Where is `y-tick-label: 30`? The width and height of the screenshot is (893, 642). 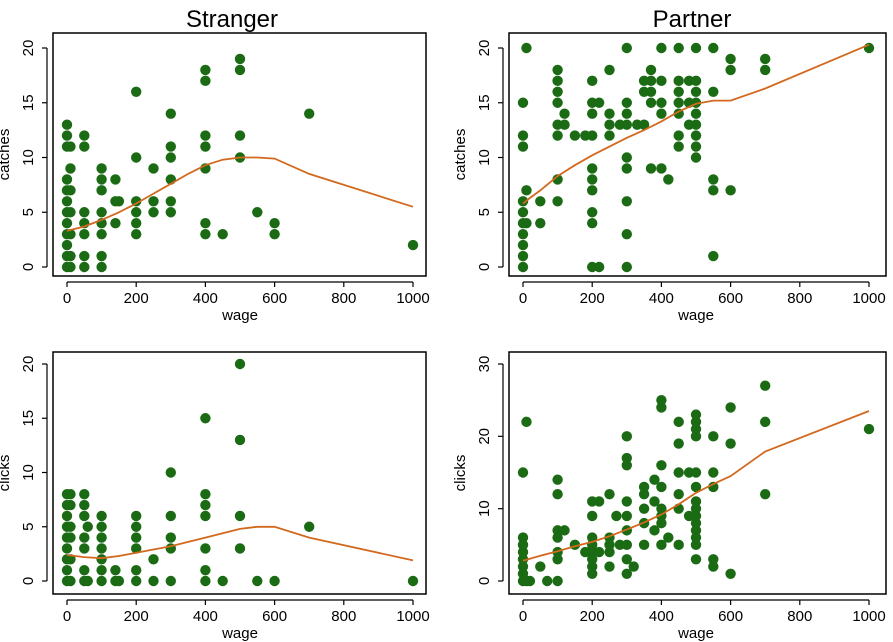
y-tick-label: 30 is located at coordinates (484, 364).